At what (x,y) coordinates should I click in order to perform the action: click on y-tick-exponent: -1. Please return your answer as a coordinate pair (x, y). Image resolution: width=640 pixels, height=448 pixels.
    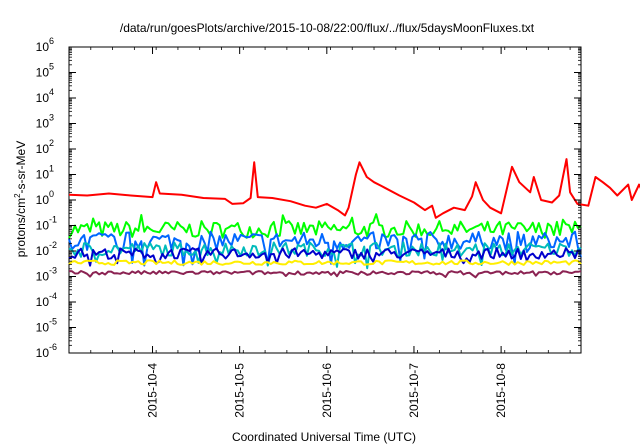
    Looking at the image, I should click on (53, 220).